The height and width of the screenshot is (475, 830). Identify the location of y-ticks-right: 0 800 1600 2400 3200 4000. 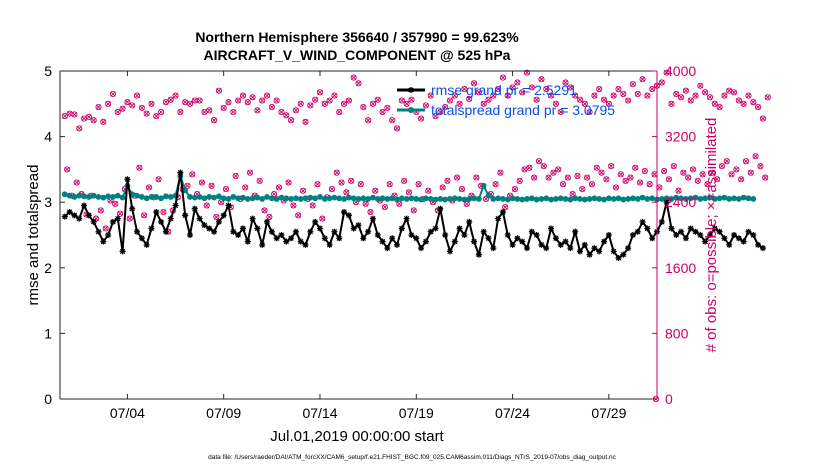
(674, 235).